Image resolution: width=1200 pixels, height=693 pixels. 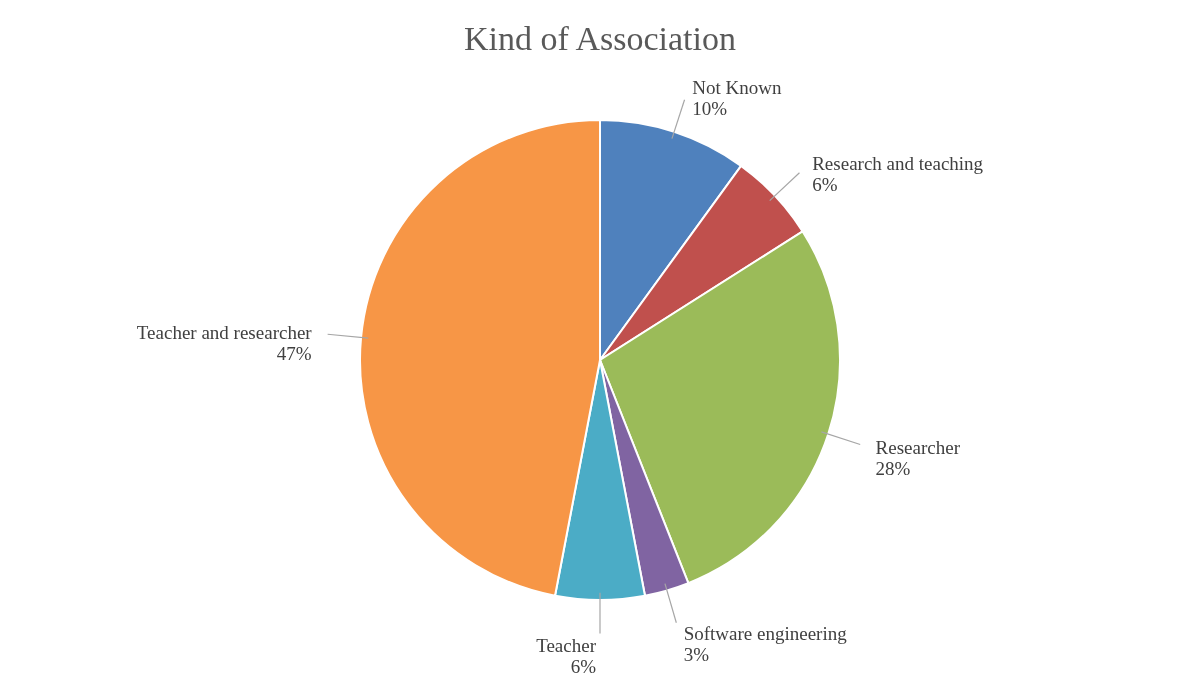 I want to click on data-label: 3%, so click(x=696, y=655).